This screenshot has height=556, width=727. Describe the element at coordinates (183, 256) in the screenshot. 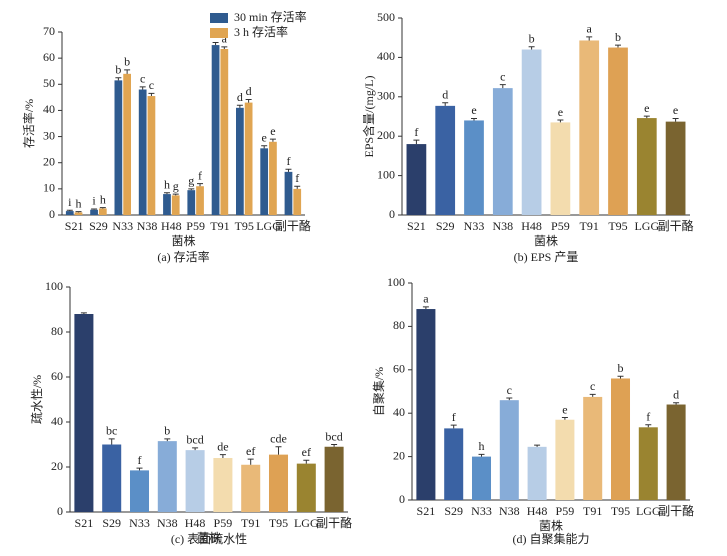

I see `chart-title: (a) 存活率` at that location.